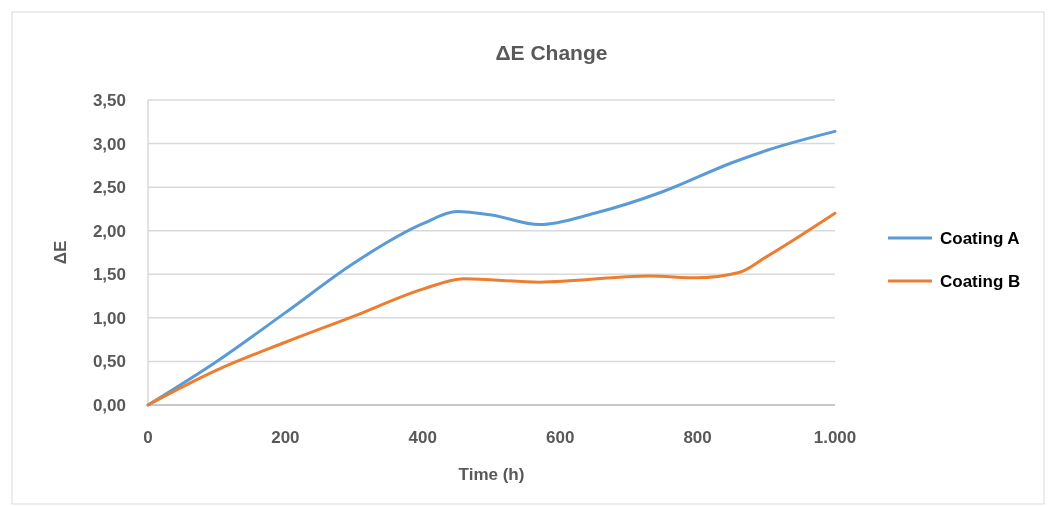 This screenshot has width=1050, height=506. I want to click on y-axis-title: ΔE, so click(60, 252).